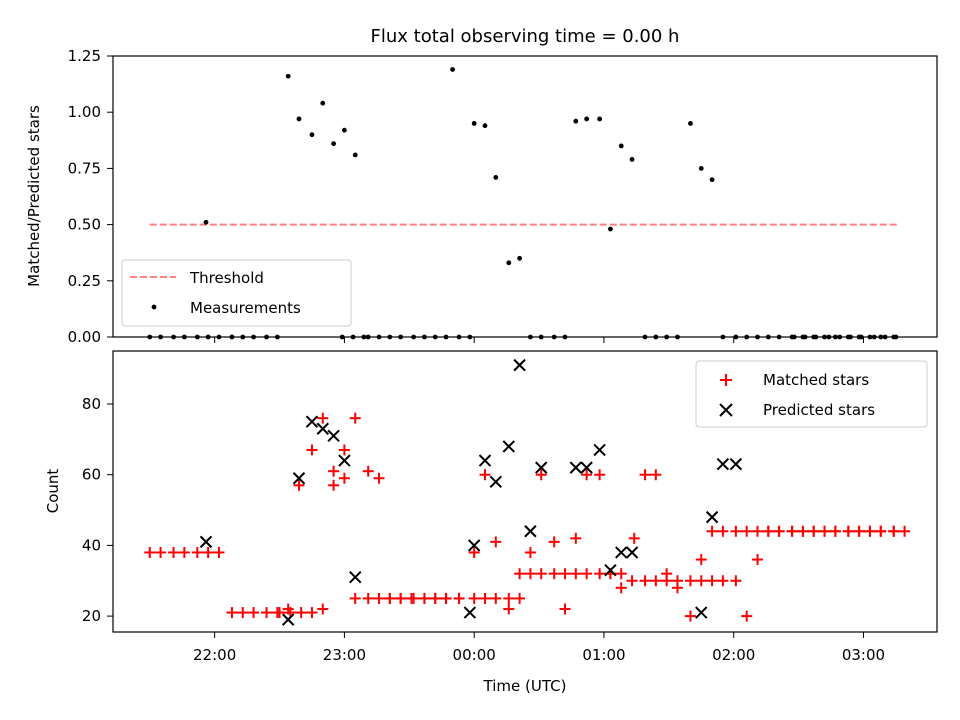 This screenshot has height=720, width=960. What do you see at coordinates (539, 648) in the screenshot?
I see `bottom-xtick-group: 22:00 23:00 00:00 01:00 02:00 03:00` at bounding box center [539, 648].